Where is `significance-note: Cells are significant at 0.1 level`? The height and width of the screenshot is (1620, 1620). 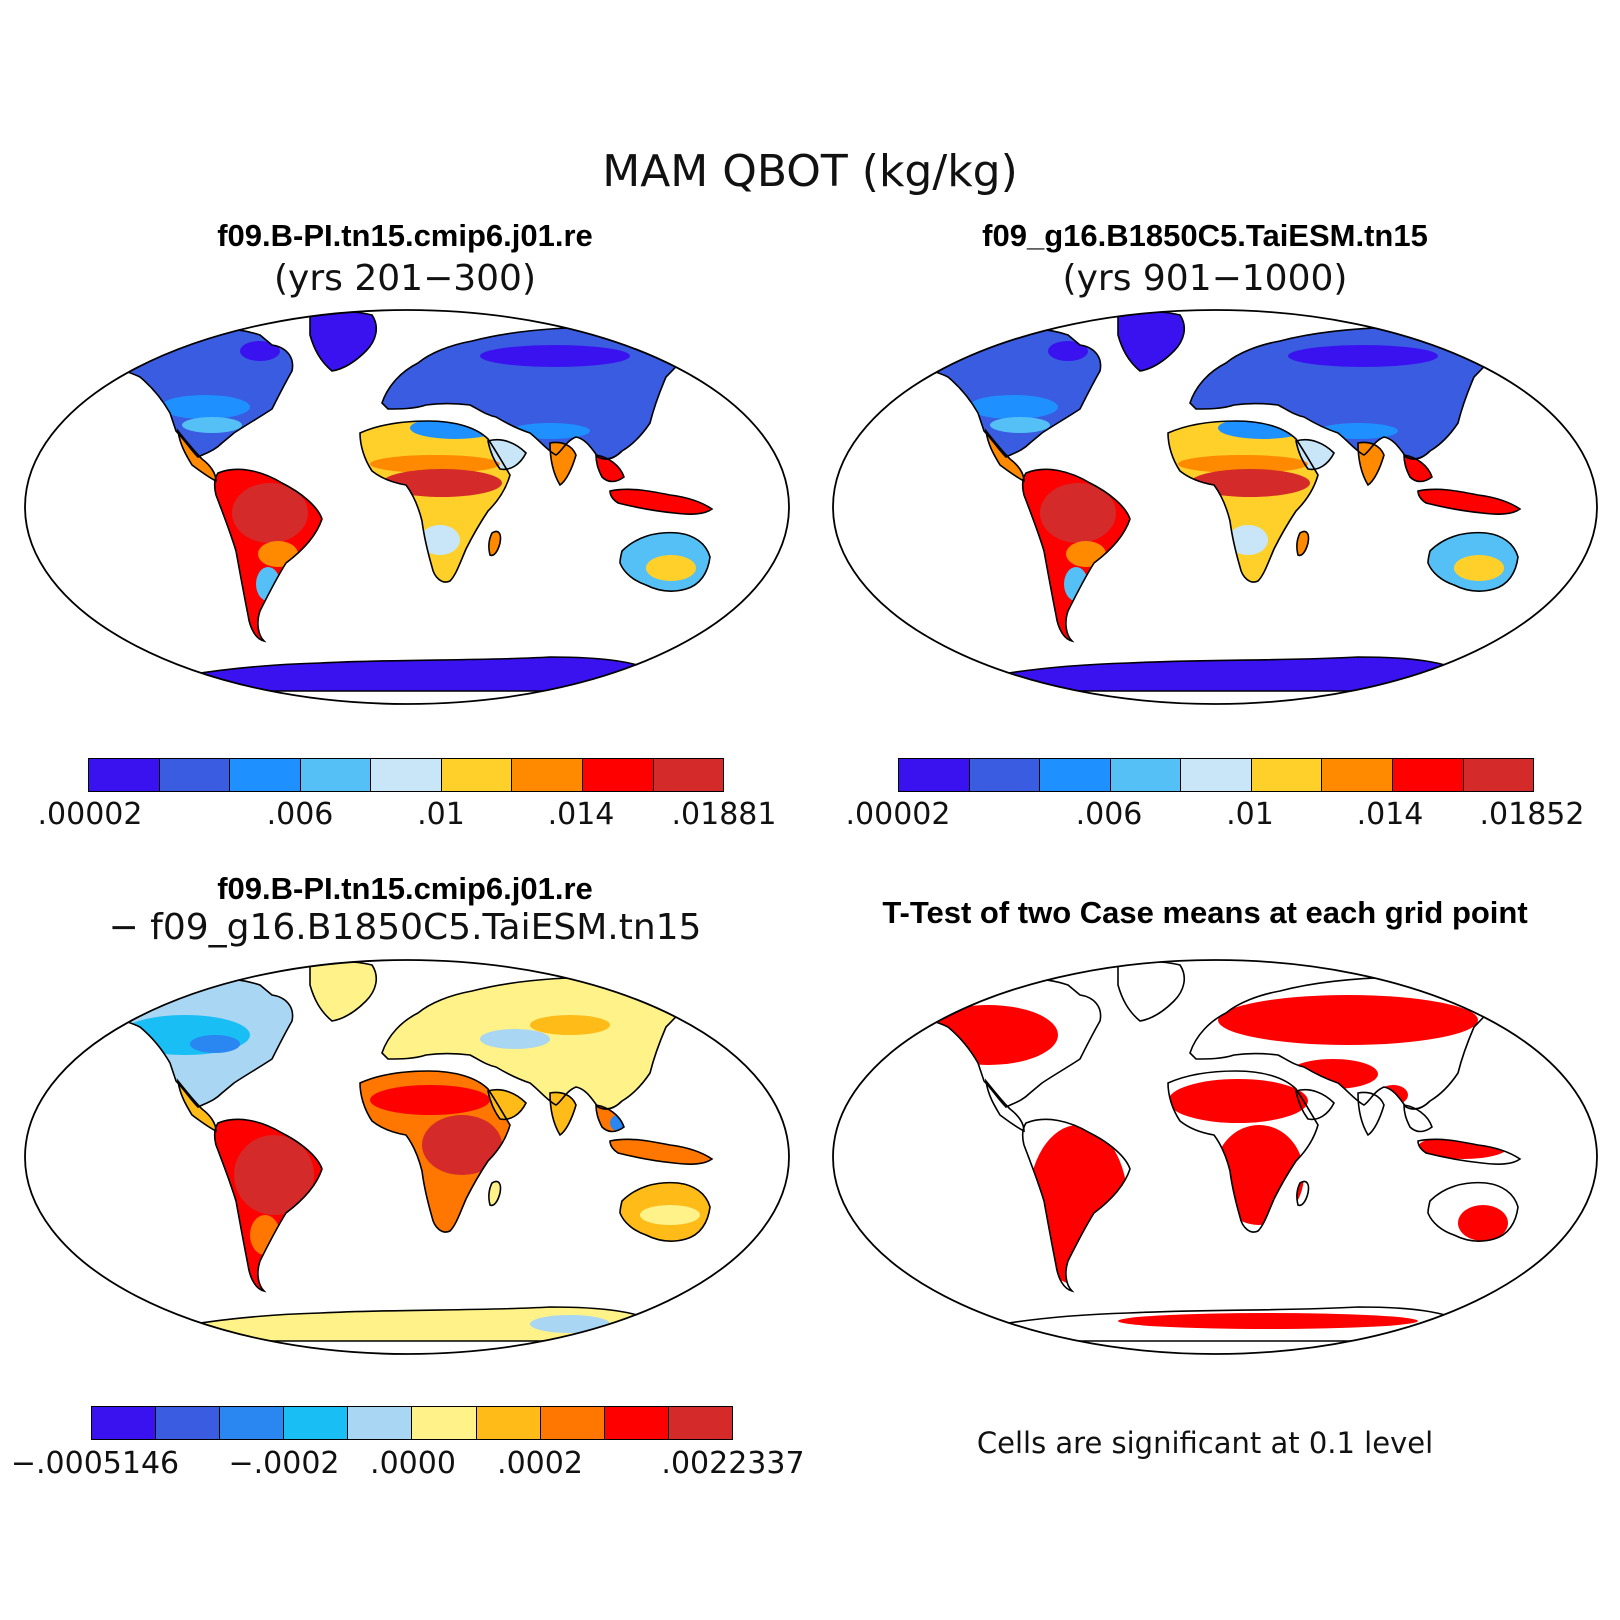
significance-note: Cells are significant at 0.1 level is located at coordinates (1205, 1443).